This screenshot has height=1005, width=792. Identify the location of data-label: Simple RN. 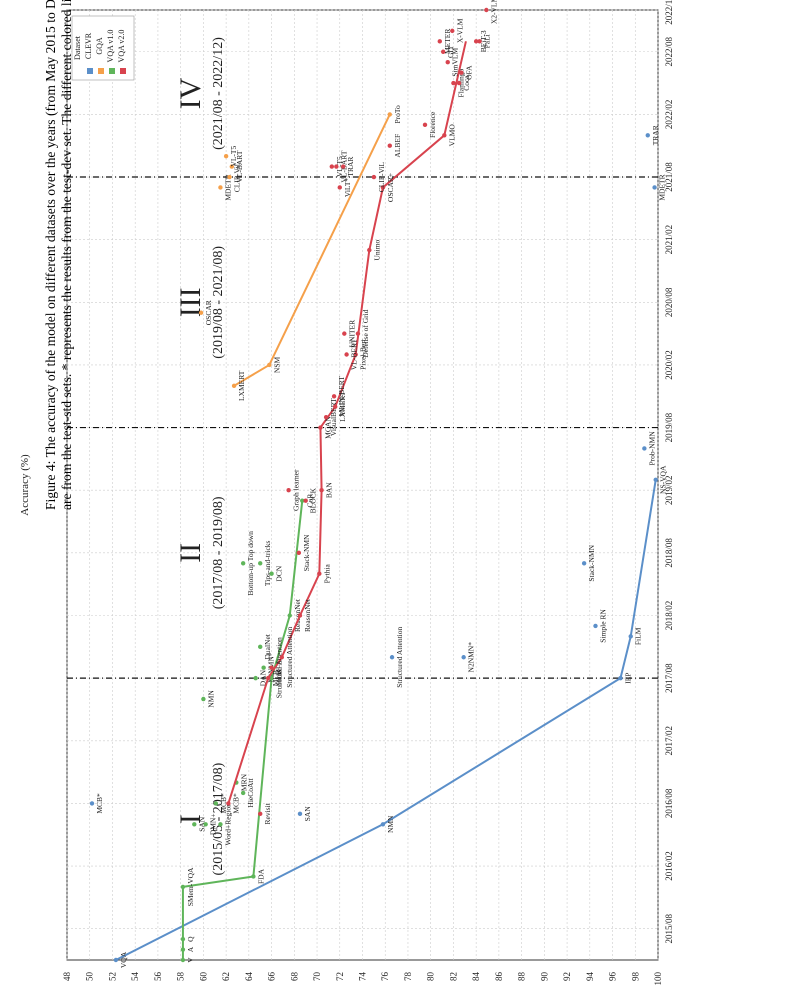
(602, 626).